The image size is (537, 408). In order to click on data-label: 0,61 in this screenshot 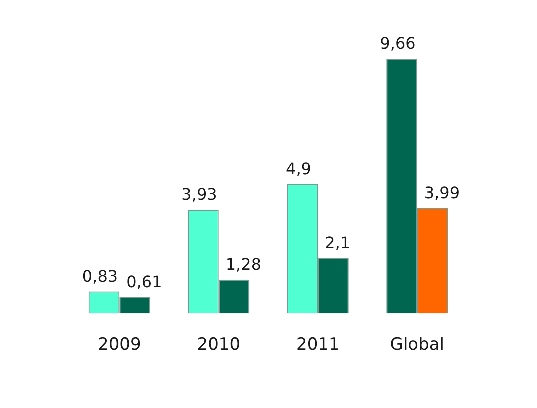, I will do `click(144, 282)`.